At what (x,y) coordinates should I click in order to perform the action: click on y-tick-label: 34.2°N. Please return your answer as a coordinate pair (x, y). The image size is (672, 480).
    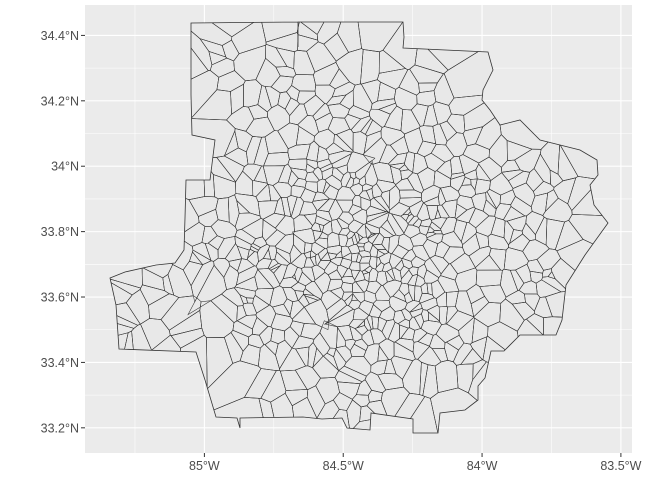
    Looking at the image, I should click on (60, 101).